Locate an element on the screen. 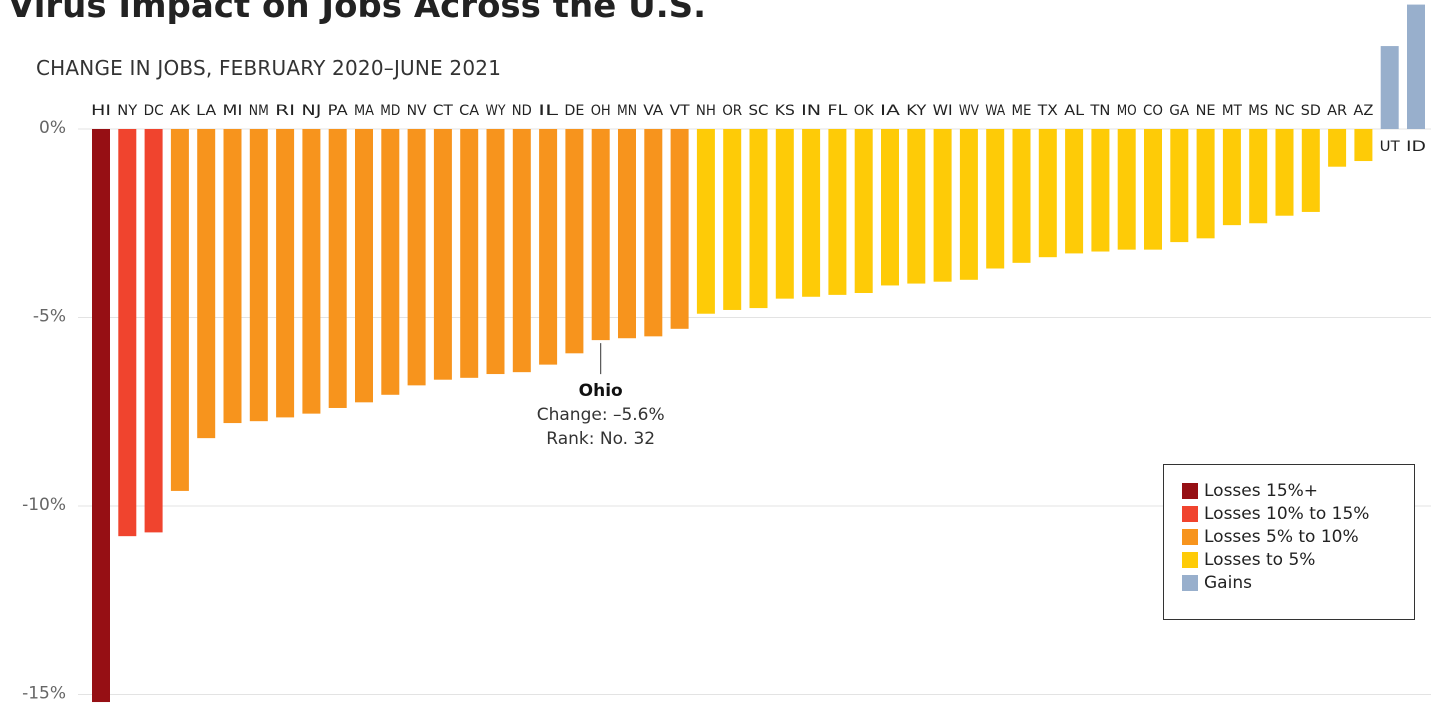  state-label-ct: CT is located at coordinates (443, 111).